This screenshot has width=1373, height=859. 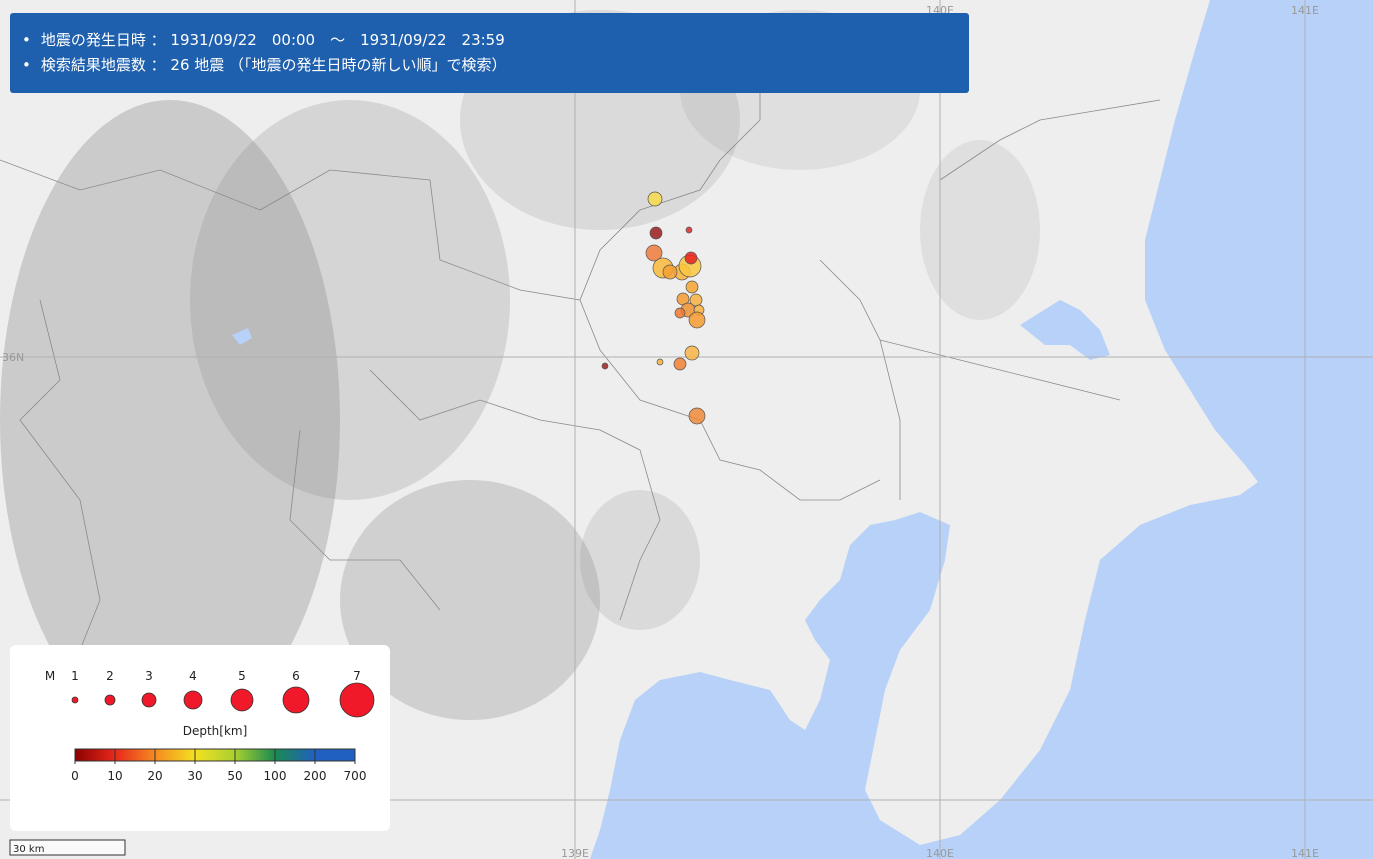 What do you see at coordinates (13, 357) in the screenshot?
I see `latitude-label: 36N` at bounding box center [13, 357].